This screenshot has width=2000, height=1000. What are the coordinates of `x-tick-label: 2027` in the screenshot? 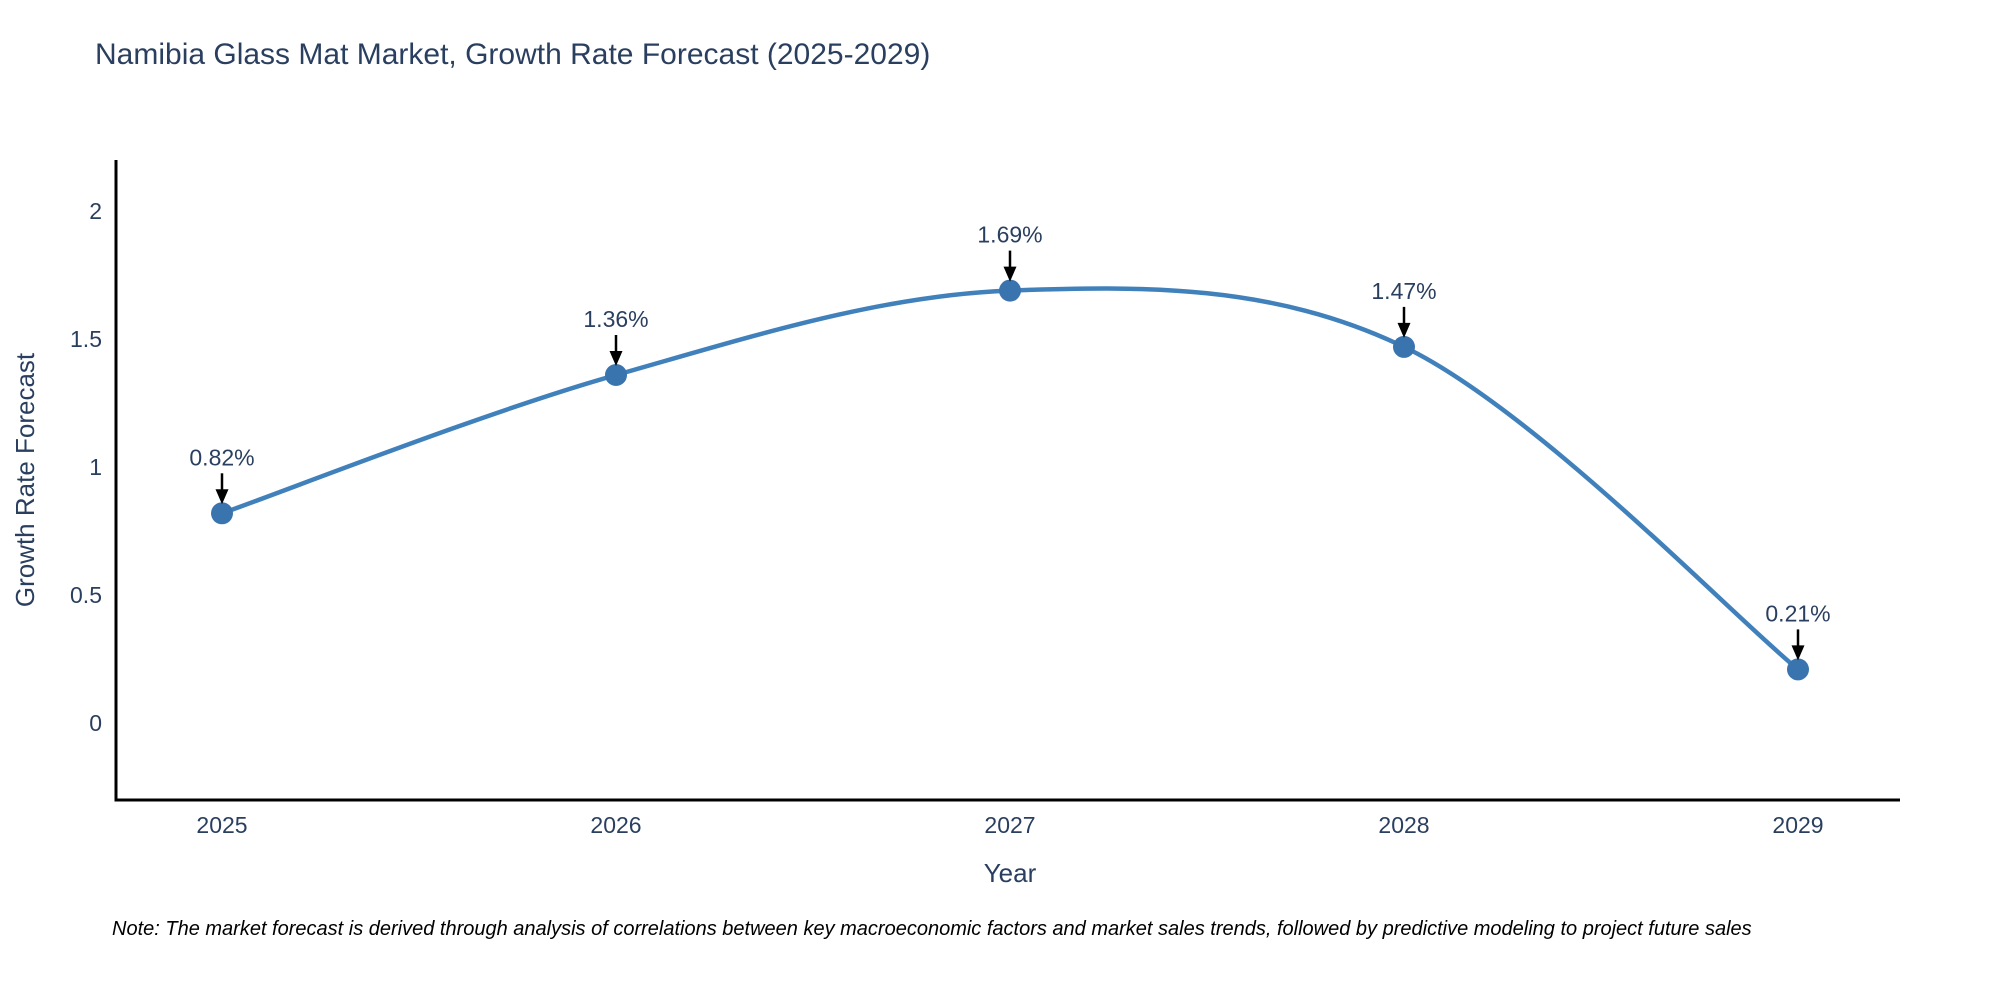 It's located at (1009, 825).